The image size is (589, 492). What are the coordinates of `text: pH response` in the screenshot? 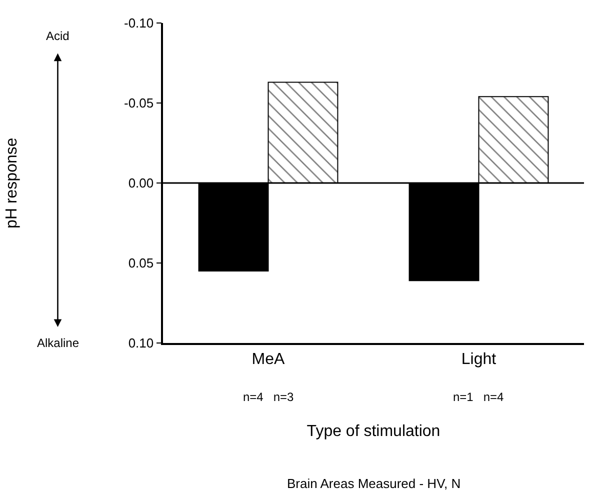 It's located at (11, 183).